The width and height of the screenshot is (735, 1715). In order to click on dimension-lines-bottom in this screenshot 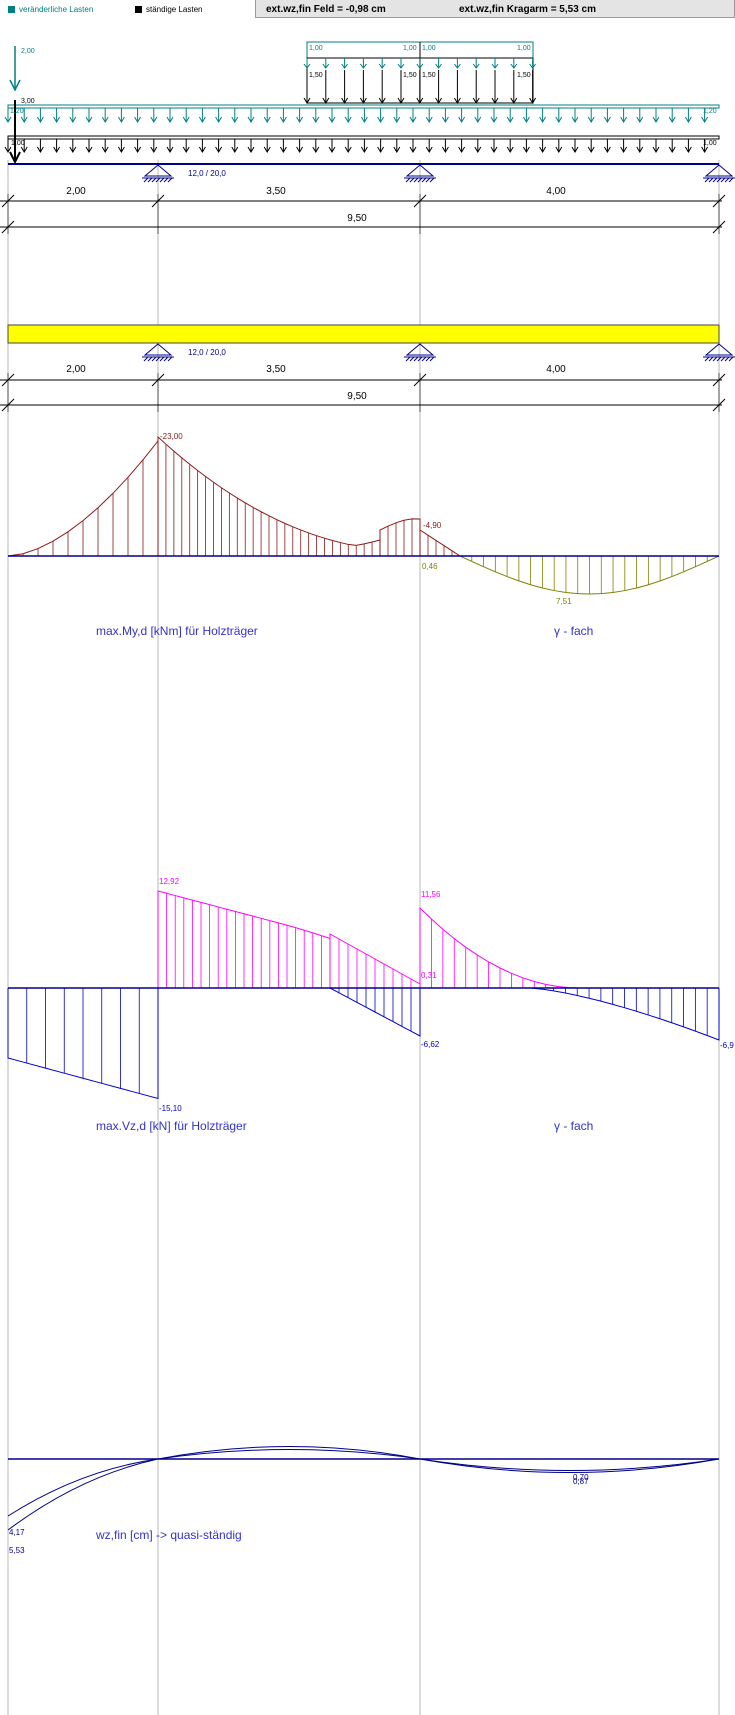, I will do `click(363, 392)`.